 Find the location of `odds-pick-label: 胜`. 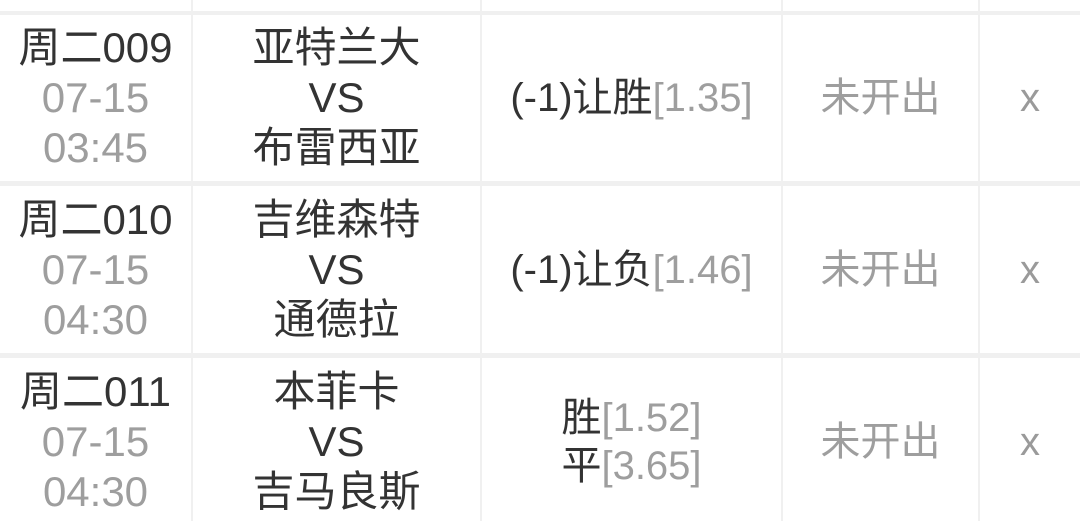

odds-pick-label: 胜 is located at coordinates (581, 417).